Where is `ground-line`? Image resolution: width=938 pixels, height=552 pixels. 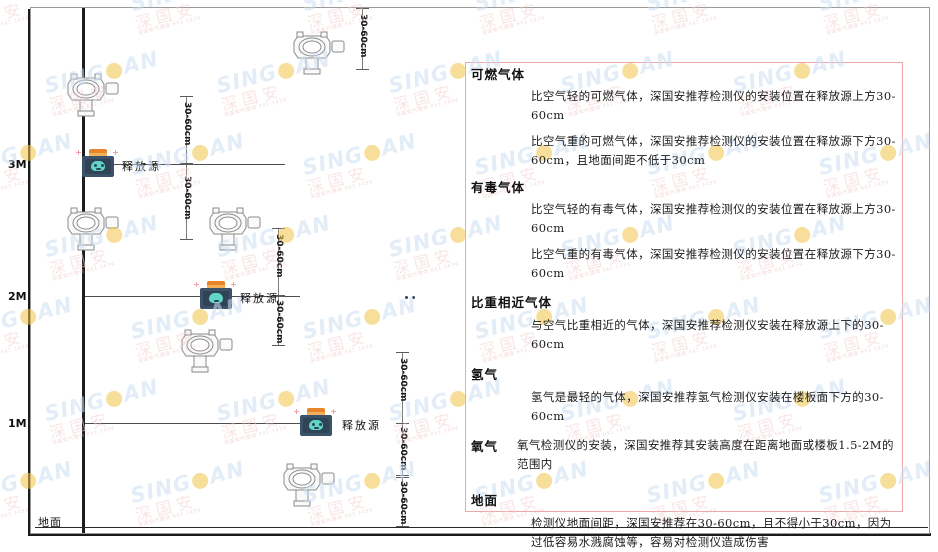 ground-line is located at coordinates (481, 527).